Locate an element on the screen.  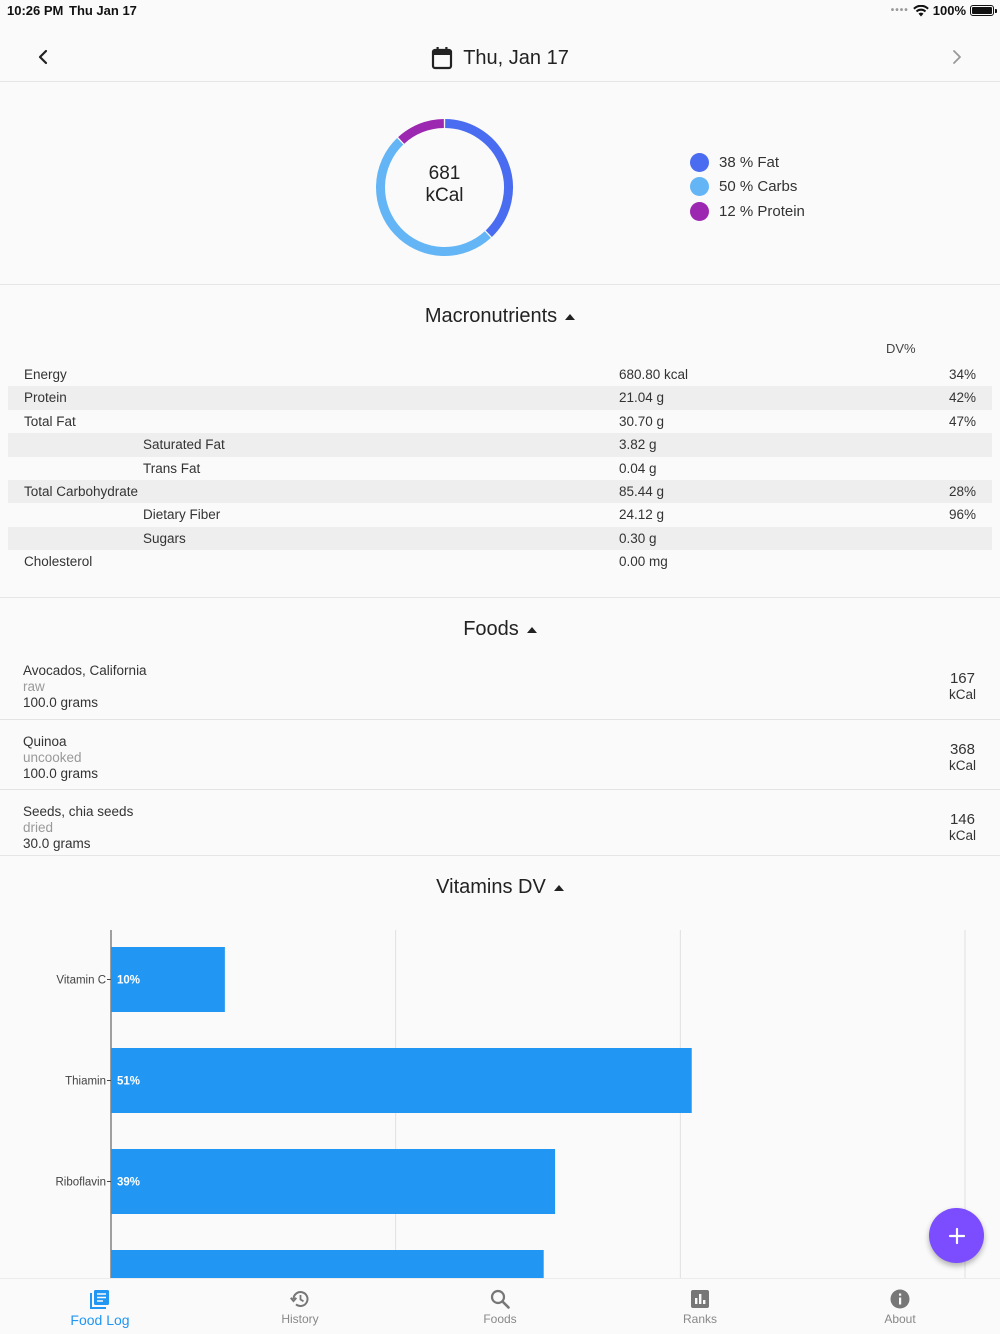
info-icon is located at coordinates (900, 1299).